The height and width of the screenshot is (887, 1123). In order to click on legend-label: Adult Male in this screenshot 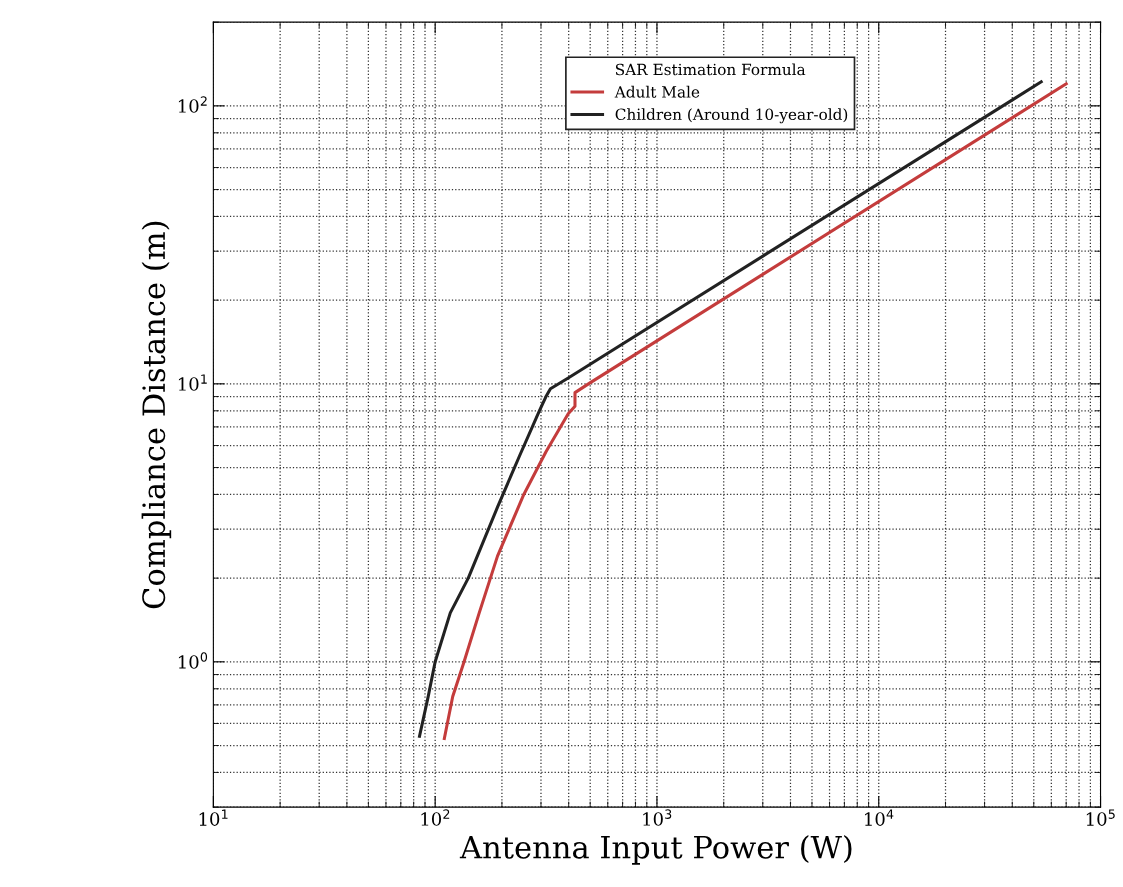, I will do `click(657, 91)`.